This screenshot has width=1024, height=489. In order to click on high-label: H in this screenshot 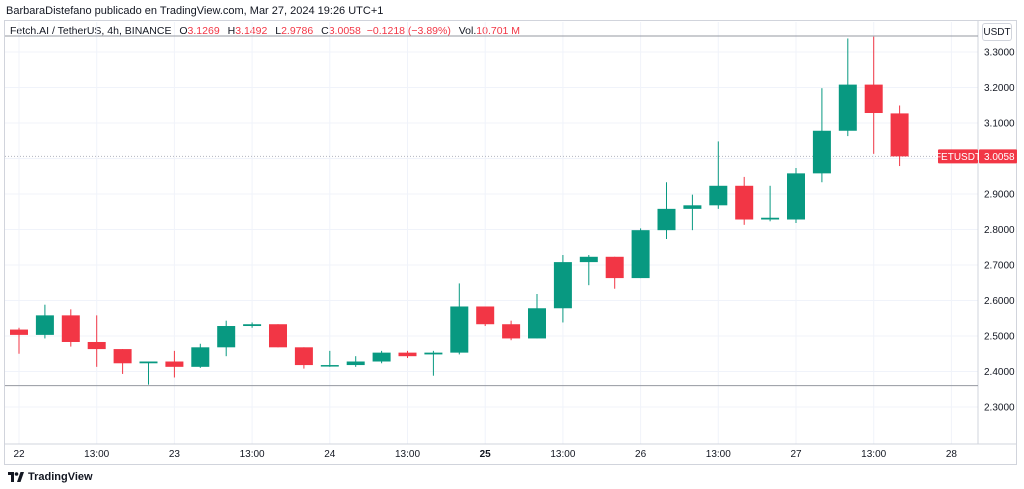, I will do `click(231, 31)`.